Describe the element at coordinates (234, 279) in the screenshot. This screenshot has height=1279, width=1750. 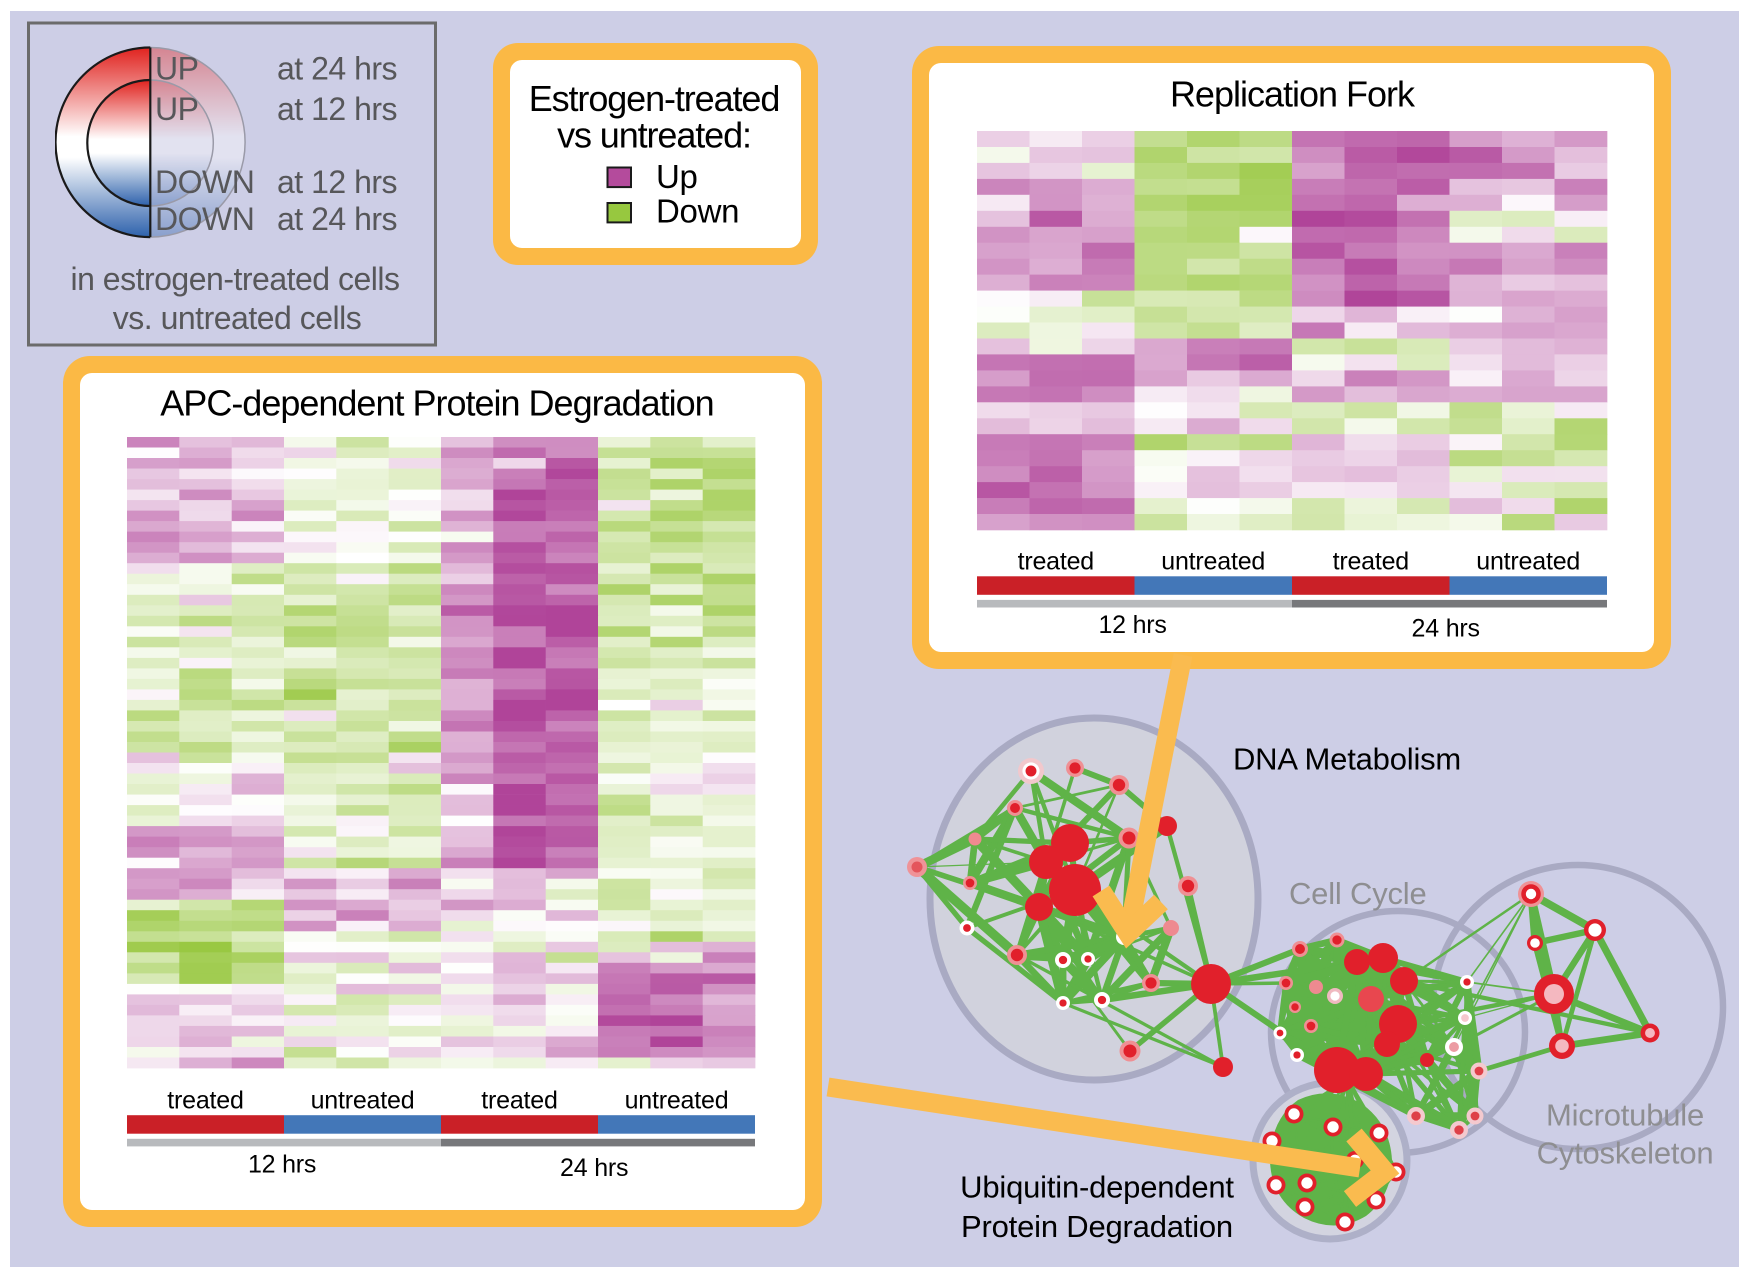
I see `svg-text: in estrogen-treated cells` at that location.